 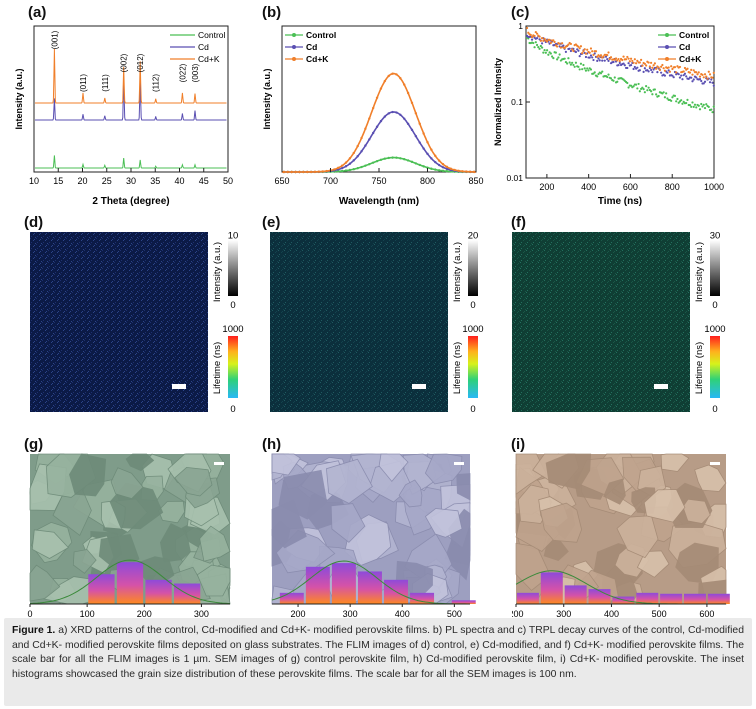 I want to click on xrd-peak-label: (011), so click(x=83, y=83).